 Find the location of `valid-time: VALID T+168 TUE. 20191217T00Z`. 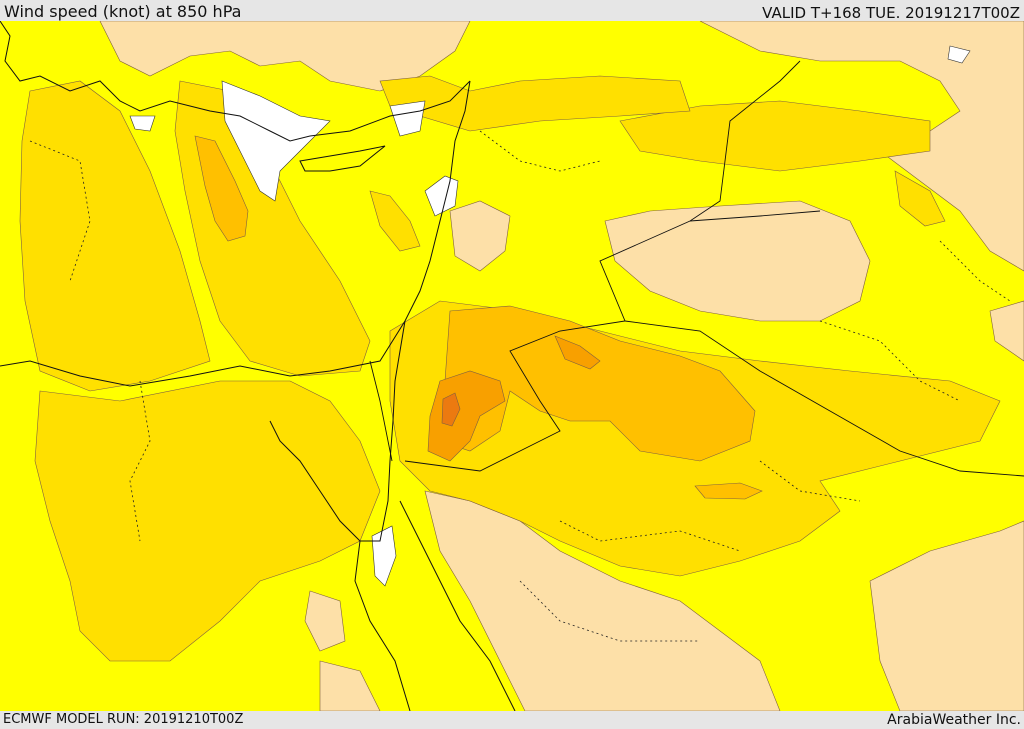

valid-time: VALID T+168 TUE. 20191217T00Z is located at coordinates (891, 13).